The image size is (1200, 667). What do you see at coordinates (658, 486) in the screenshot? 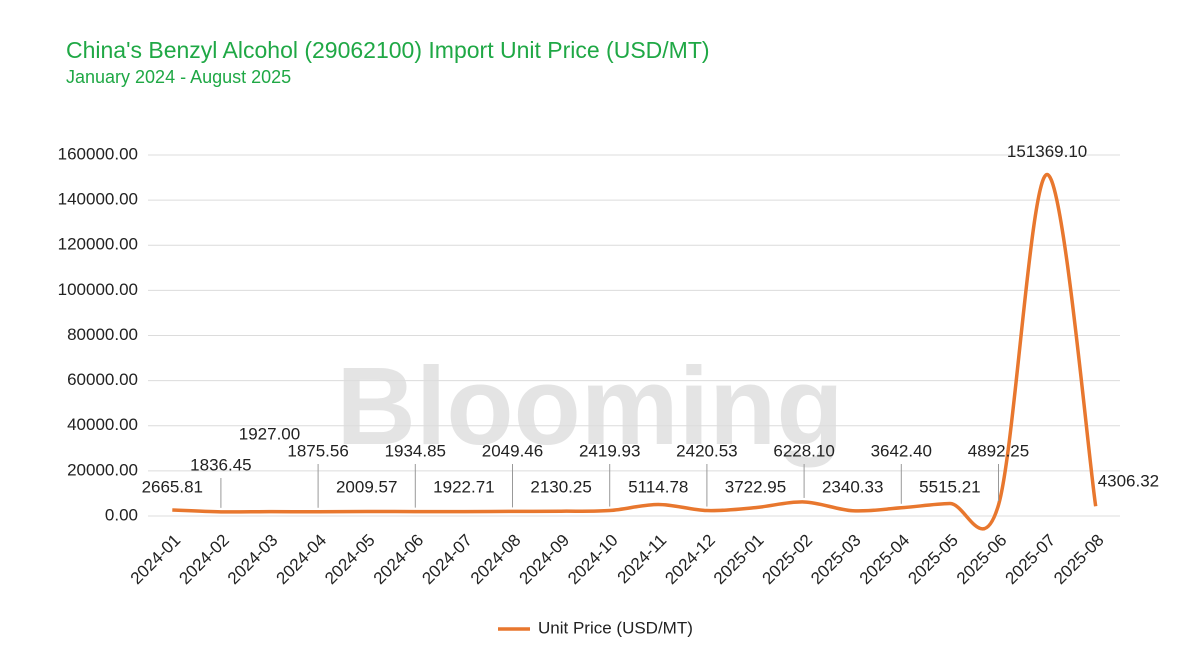
I see `data-label: 5114.78` at bounding box center [658, 486].